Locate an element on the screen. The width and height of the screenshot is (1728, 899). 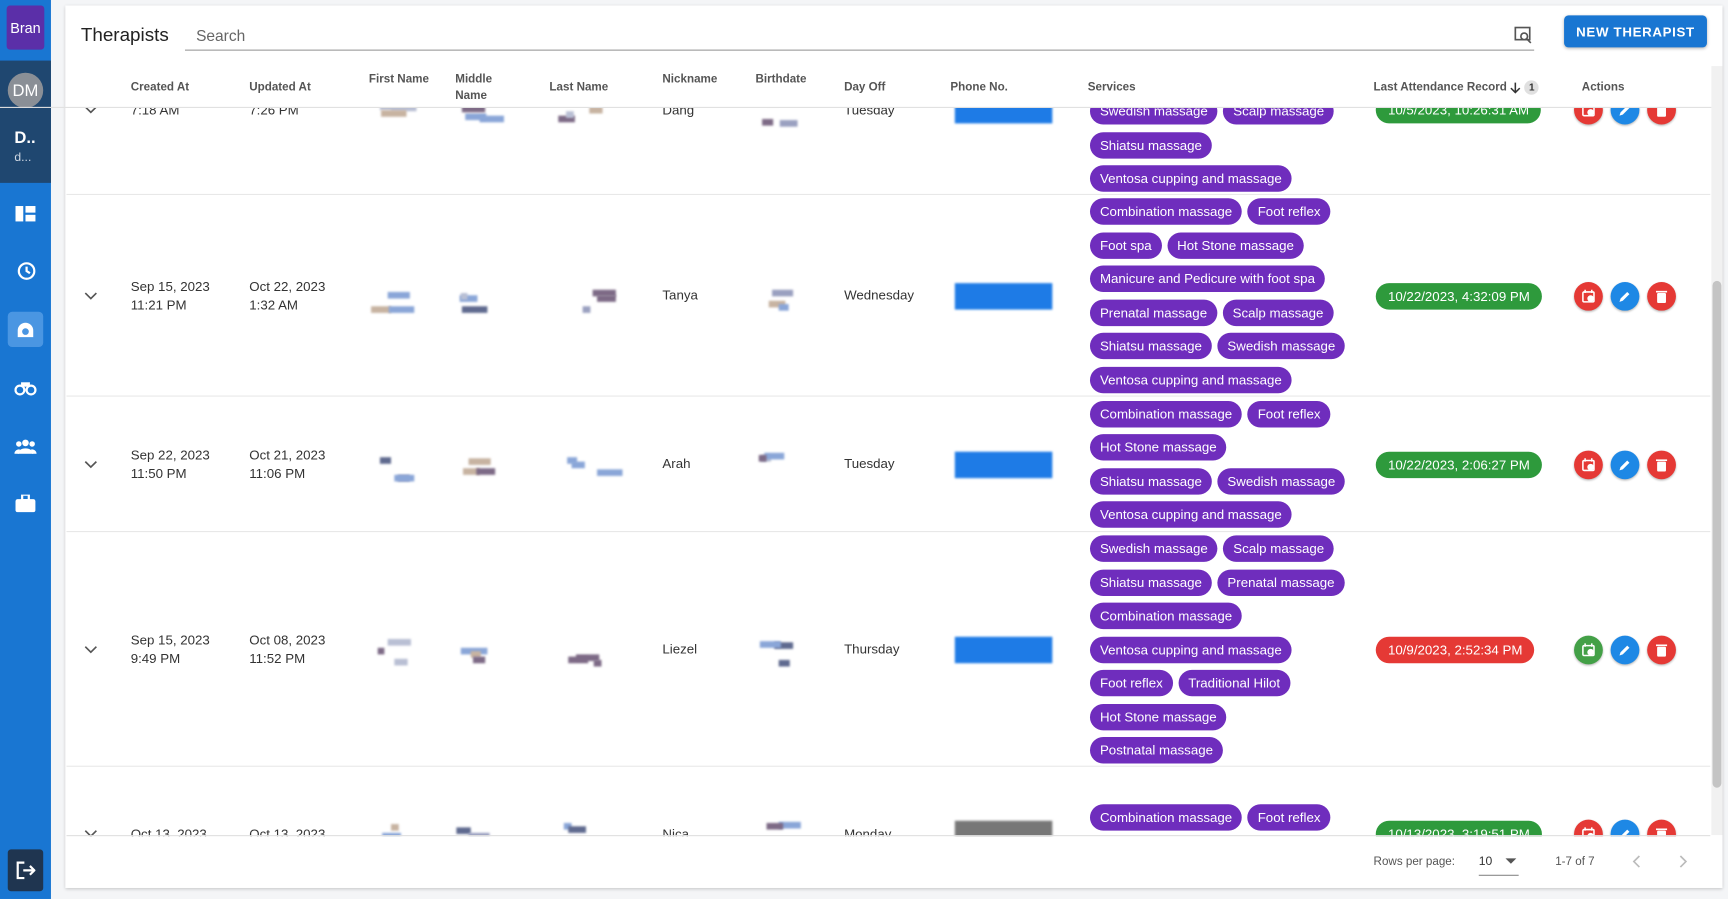
next-page is located at coordinates (1682, 861).